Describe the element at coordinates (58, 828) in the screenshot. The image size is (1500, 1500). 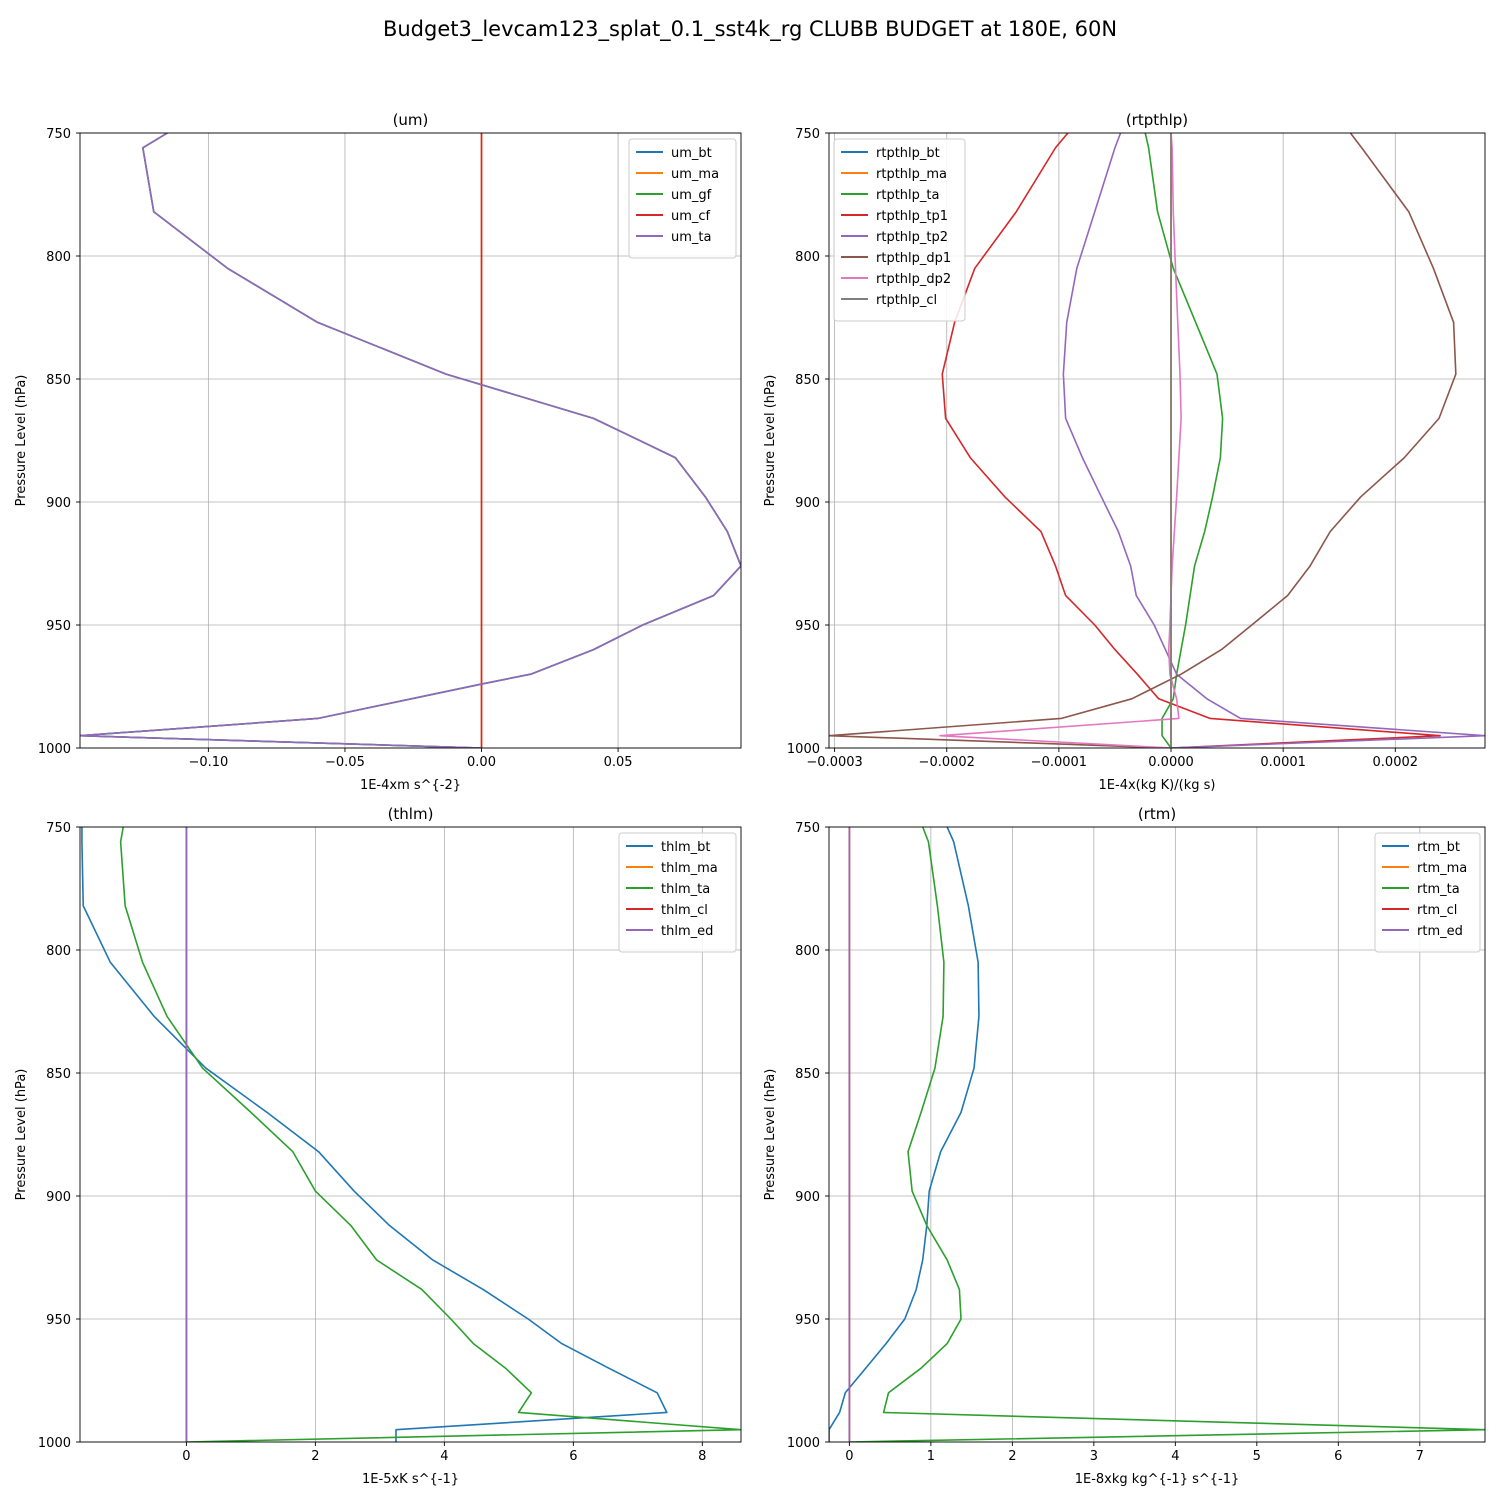
I see `chart-3-y-tick-label: 750` at that location.